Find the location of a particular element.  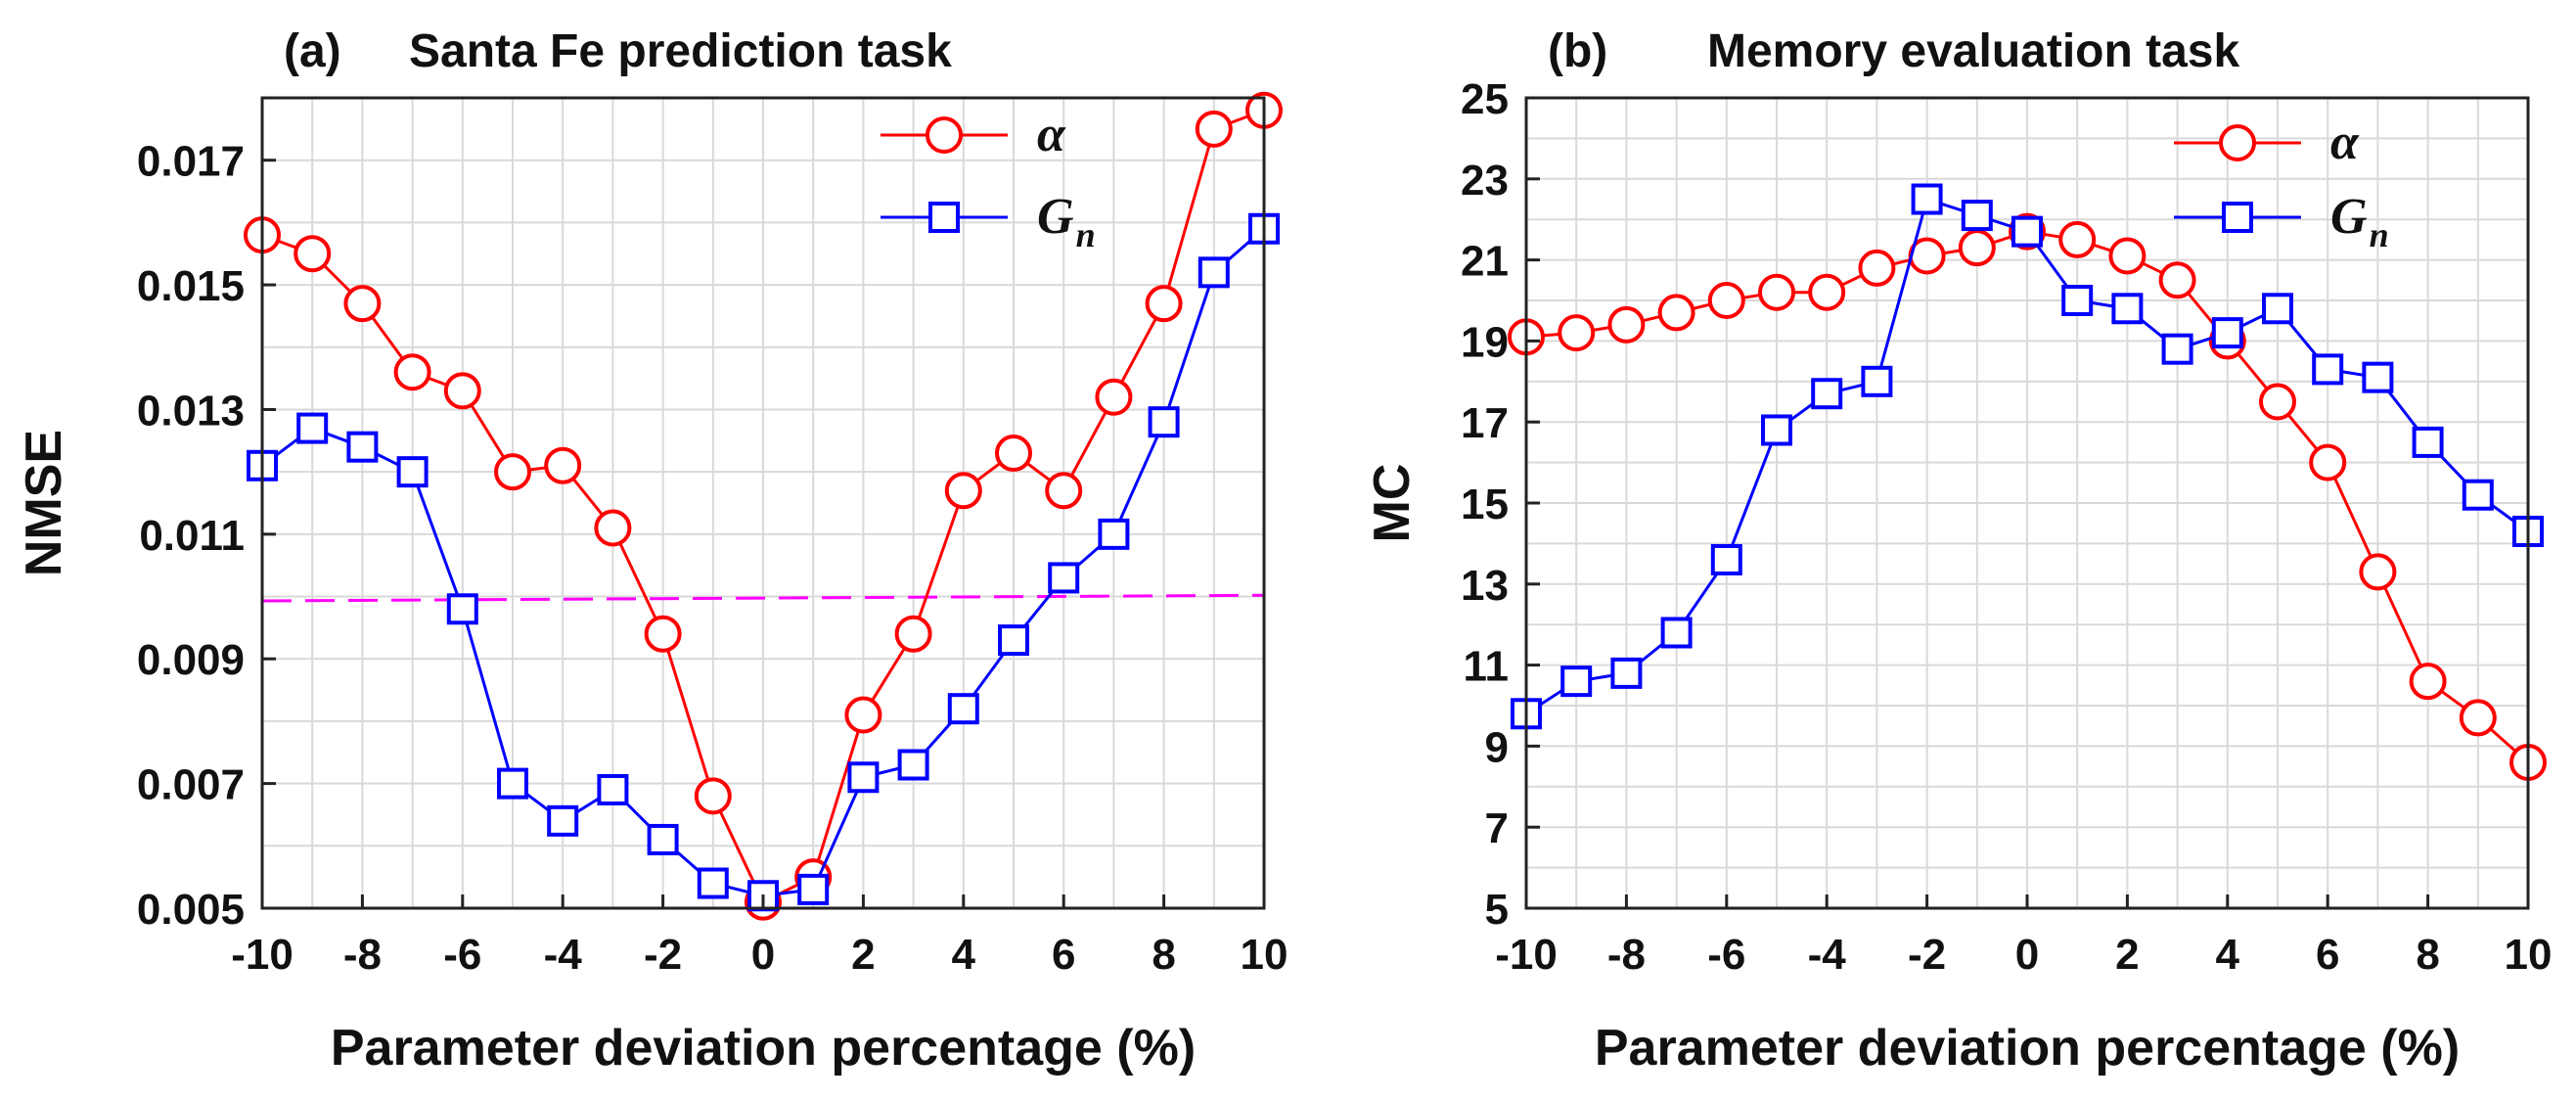

panel-a-y-axis-label: NMSE is located at coordinates (44, 503).